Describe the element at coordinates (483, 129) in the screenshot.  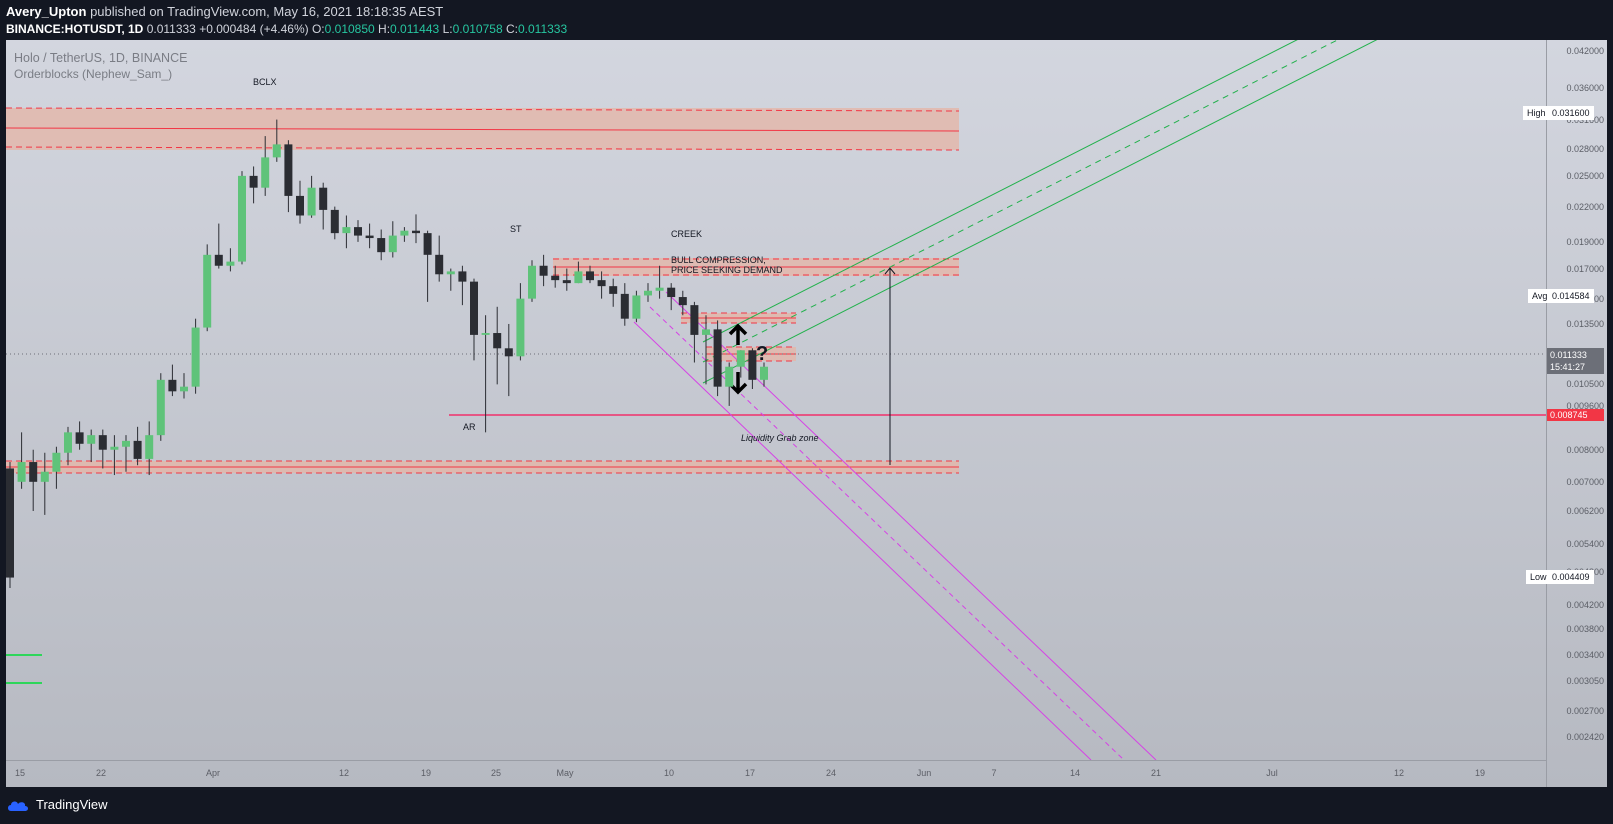
I see `orderblock-top` at that location.